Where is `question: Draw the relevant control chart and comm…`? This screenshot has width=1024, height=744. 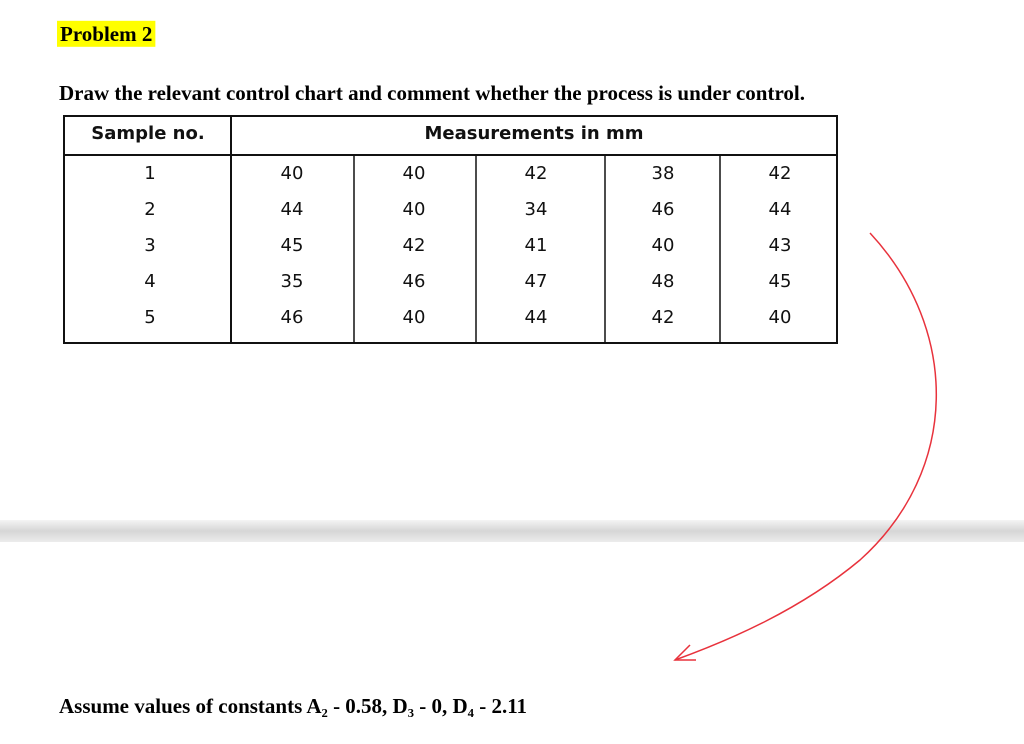 question: Draw the relevant control chart and comm… is located at coordinates (432, 93).